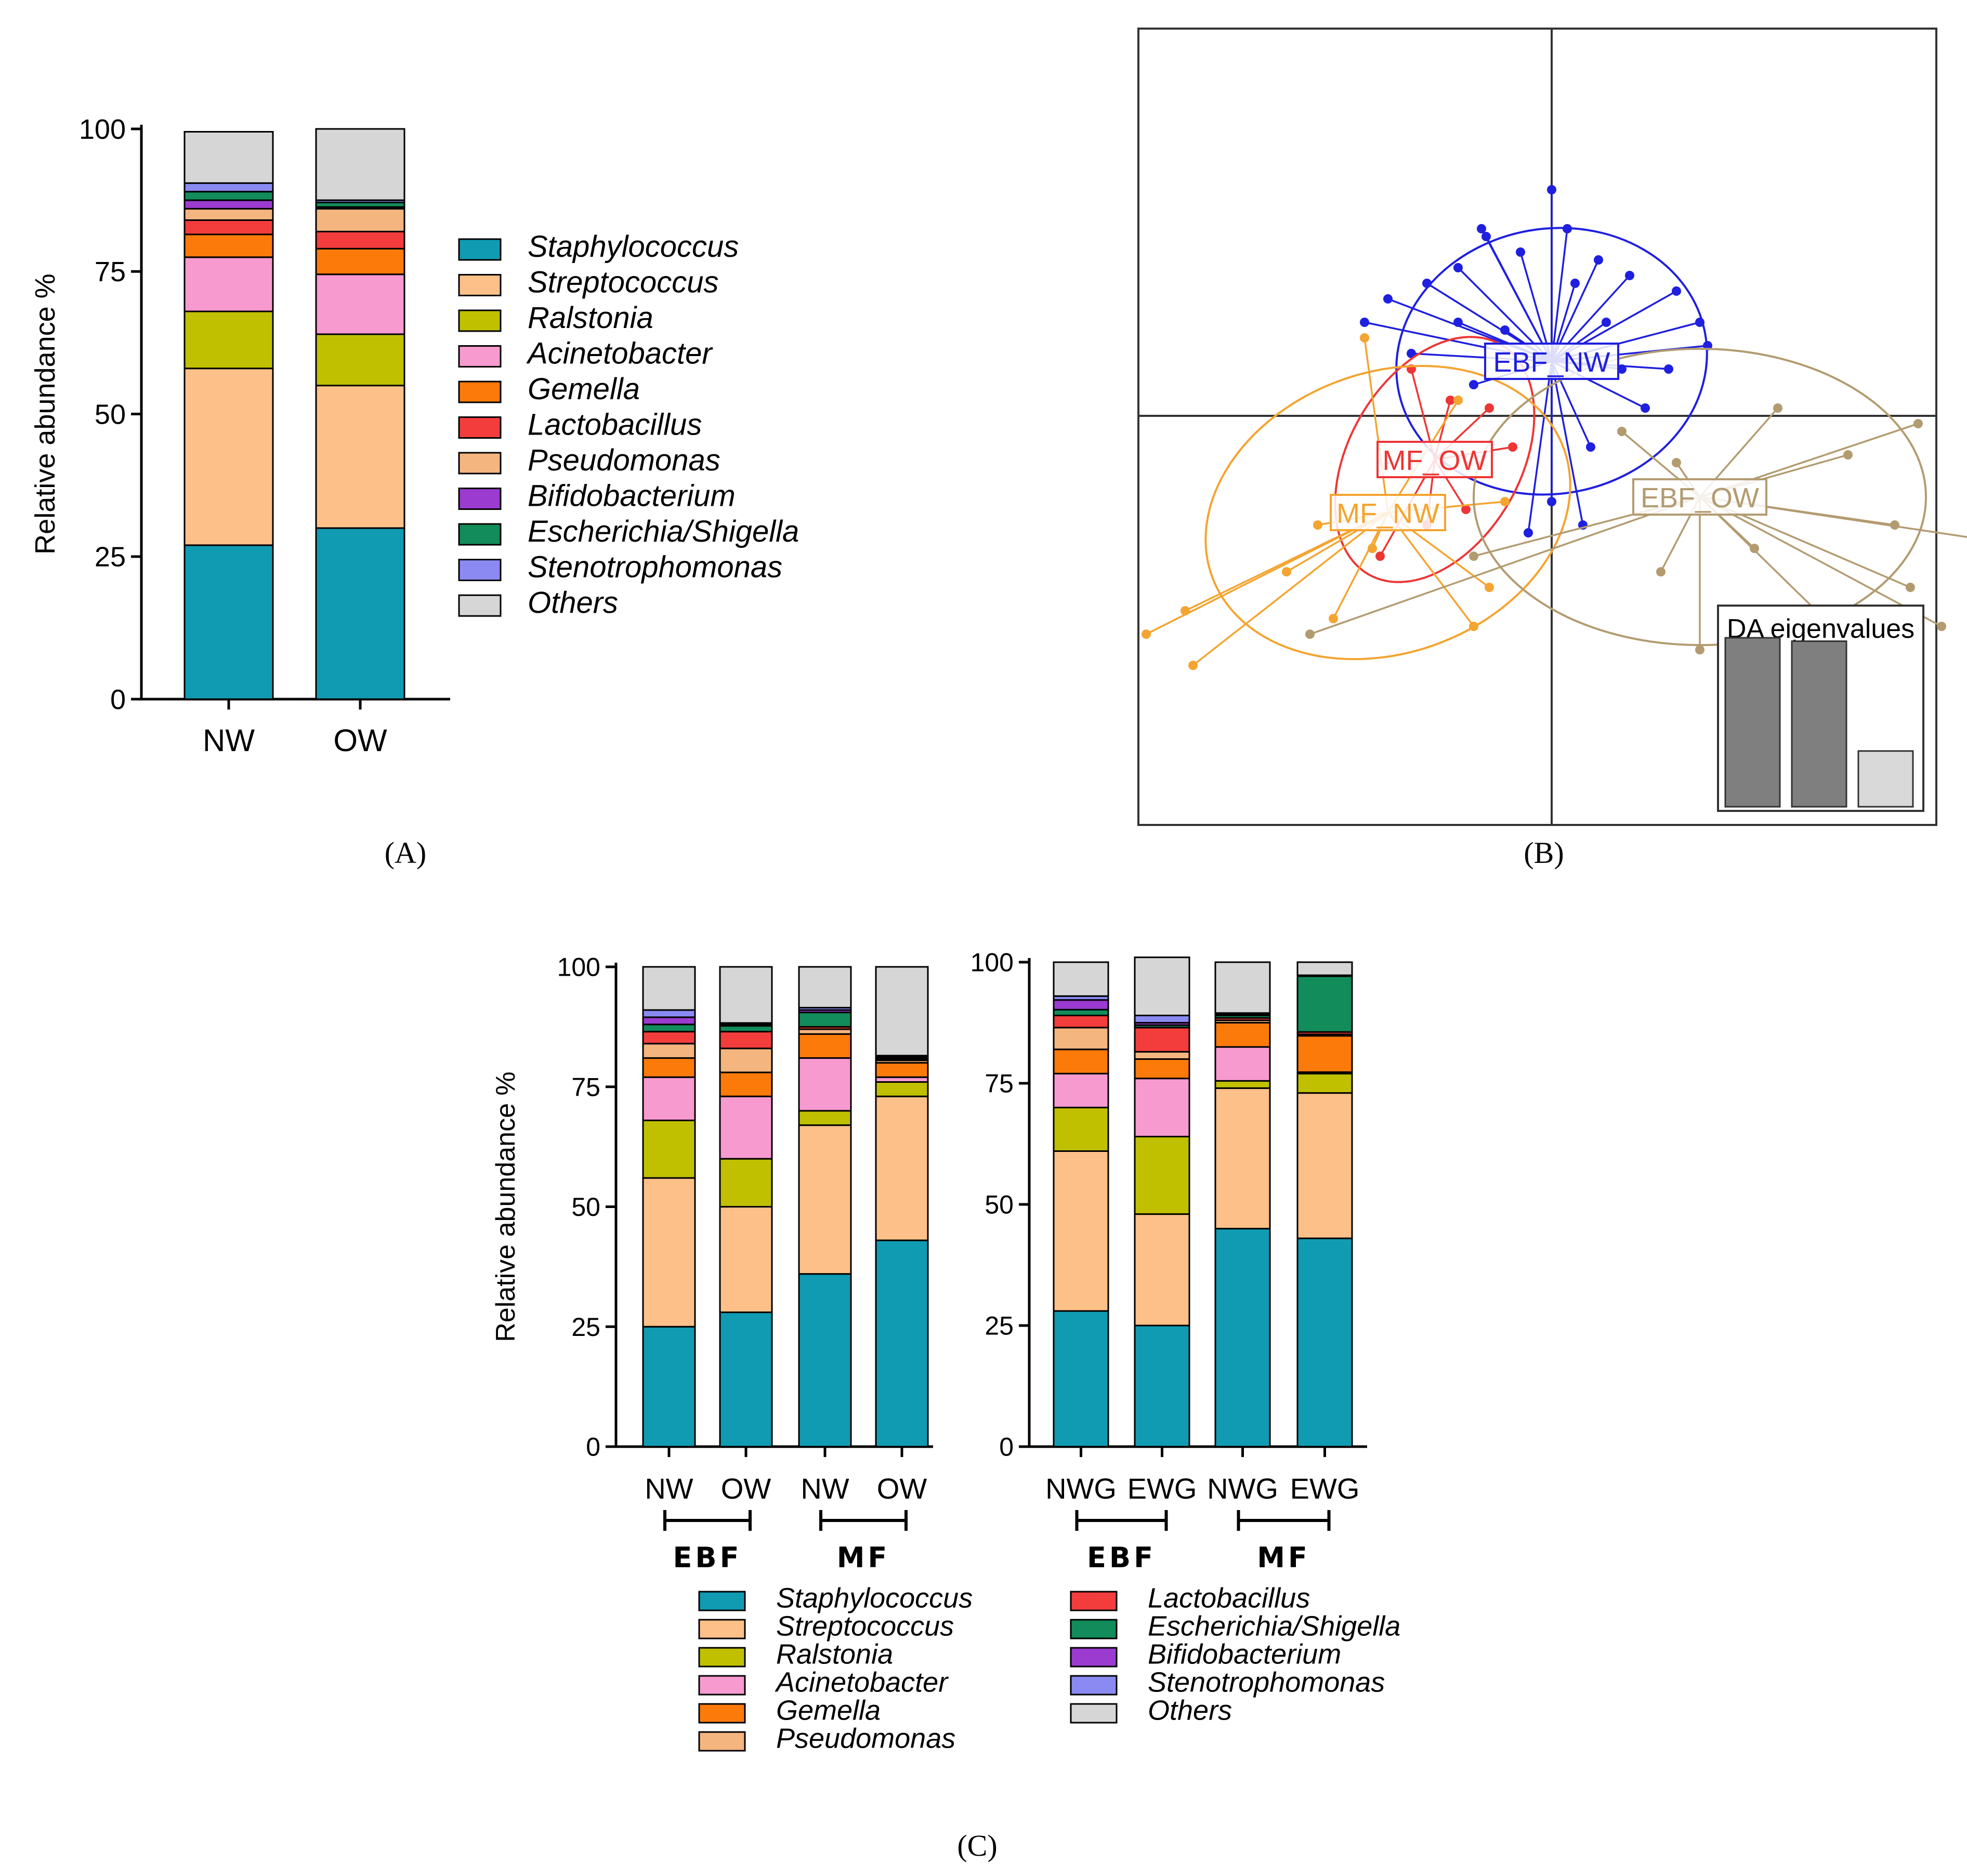 This screenshot has width=1967, height=1876. I want to click on group-label-ebf-nw: EBF_NW, so click(1551, 362).